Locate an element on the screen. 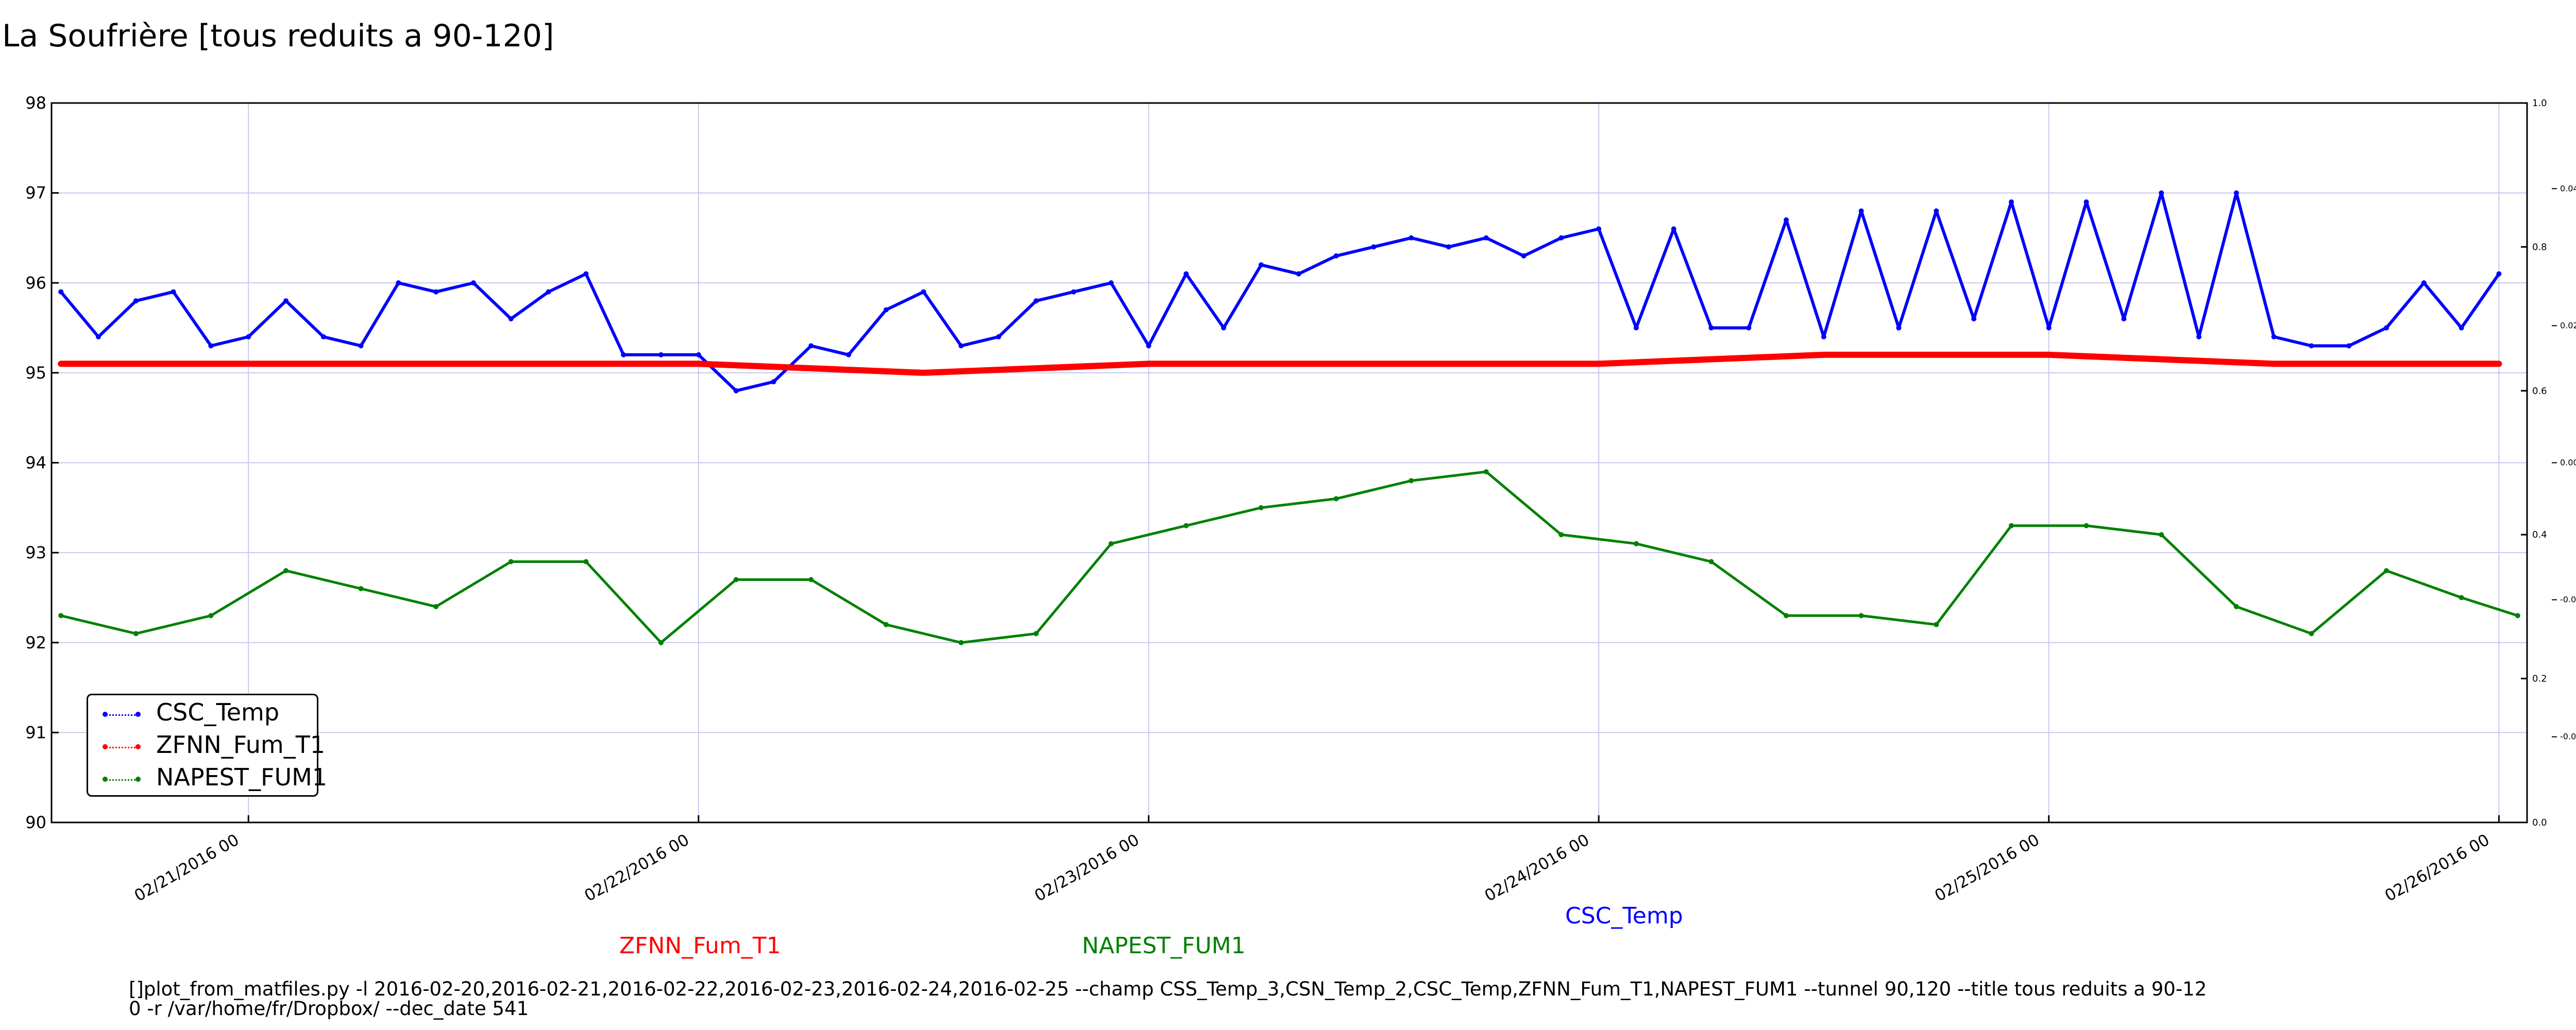 Image resolution: width=2576 pixels, height=1030 pixels. legend-entry: NAPEST_FUM1 is located at coordinates (207, 779).